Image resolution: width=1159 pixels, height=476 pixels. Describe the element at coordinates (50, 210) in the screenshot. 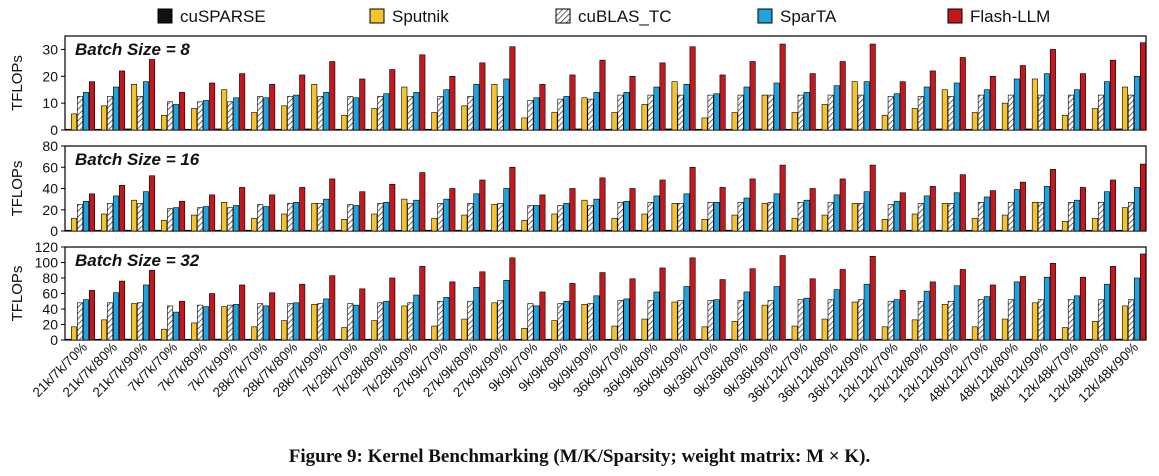

I see `y-tick-label: 20` at that location.